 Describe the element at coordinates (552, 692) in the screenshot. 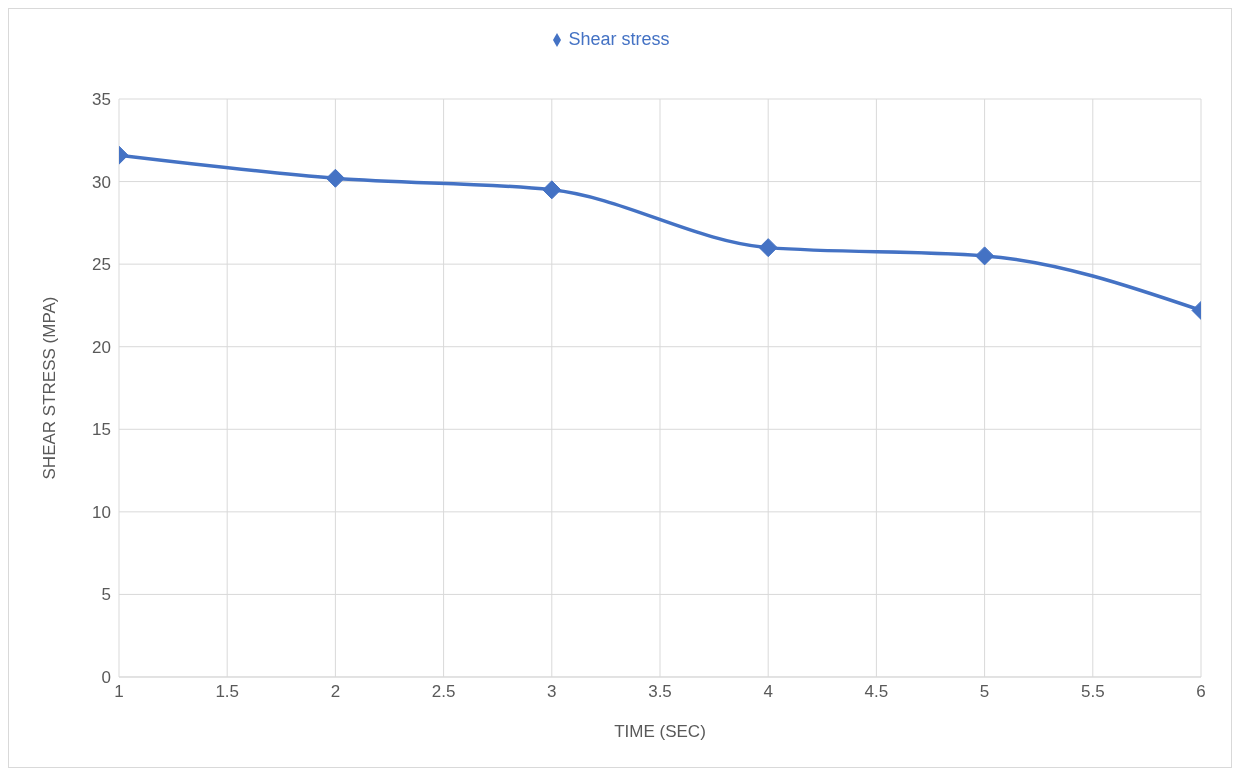

I see `x-tick-label: 3` at that location.